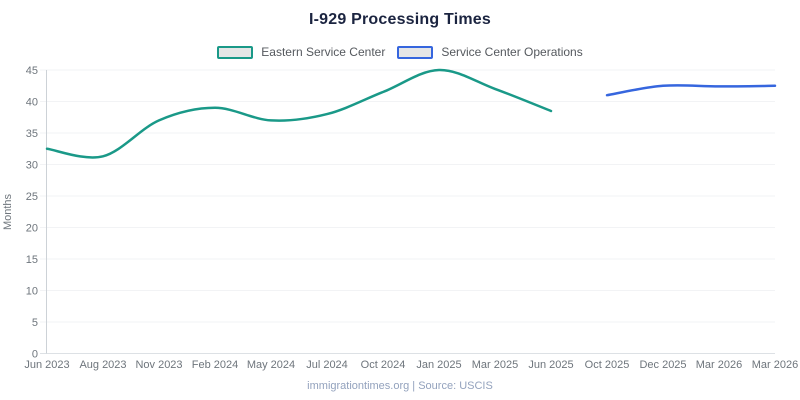  Describe the element at coordinates (102, 365) in the screenshot. I see `x-tick-label: Aug 2023` at that location.